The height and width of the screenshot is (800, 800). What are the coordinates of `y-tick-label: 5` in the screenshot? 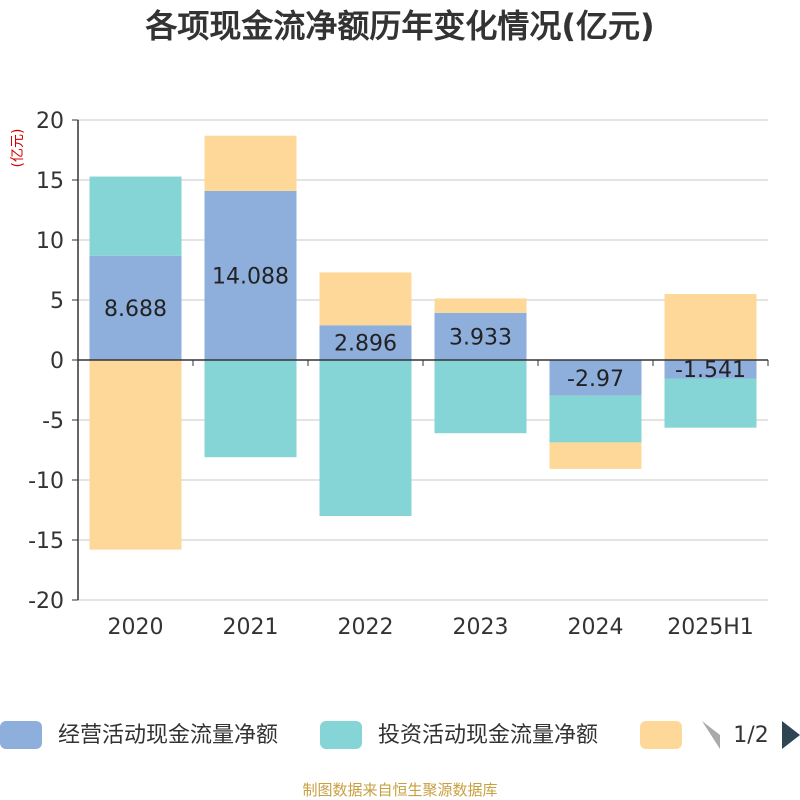 It's located at (57, 301).